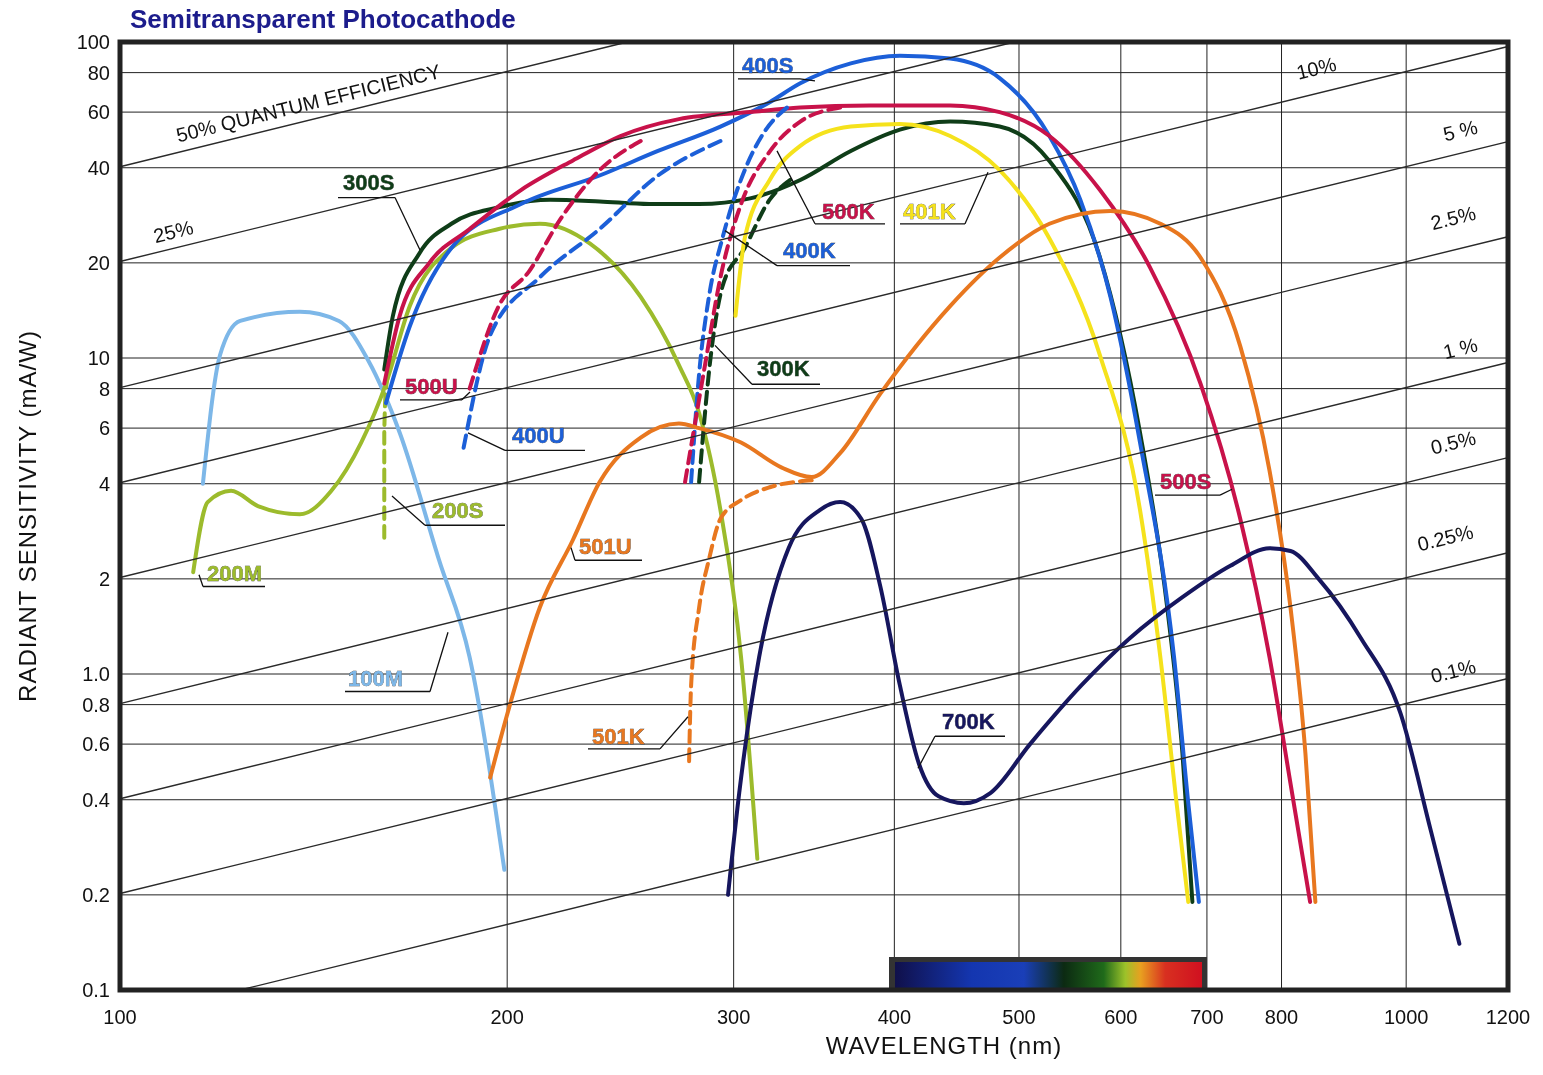  Describe the element at coordinates (98, 112) in the screenshot. I see `y-tick-label: 60` at that location.